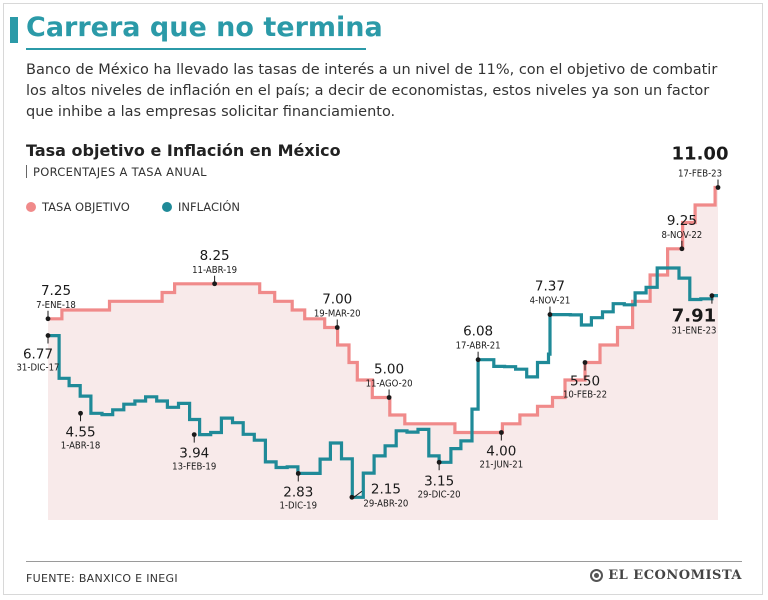 Image resolution: width=768 pixels, height=600 pixels. Describe the element at coordinates (389, 370) in the screenshot. I see `annotation-value-3: 5.00` at that location.